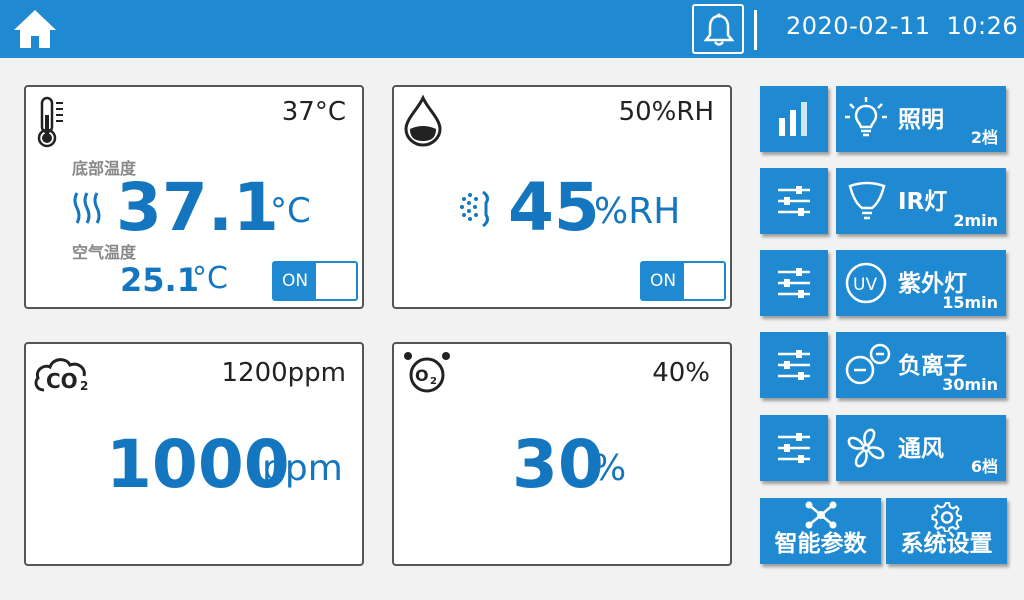 The height and width of the screenshot is (600, 1024). What do you see at coordinates (302, 468) in the screenshot?
I see `co2-unit: ppm` at bounding box center [302, 468].